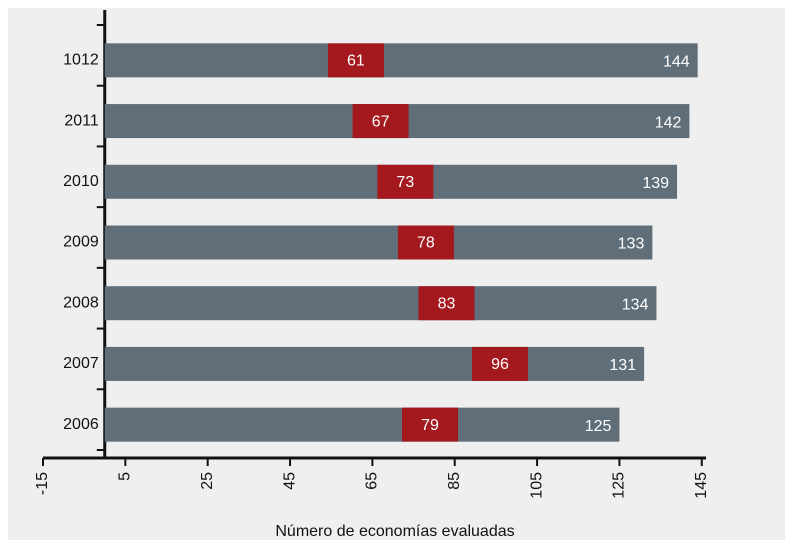 The width and height of the screenshot is (793, 548). I want to click on x-tick-label: 125, so click(619, 485).